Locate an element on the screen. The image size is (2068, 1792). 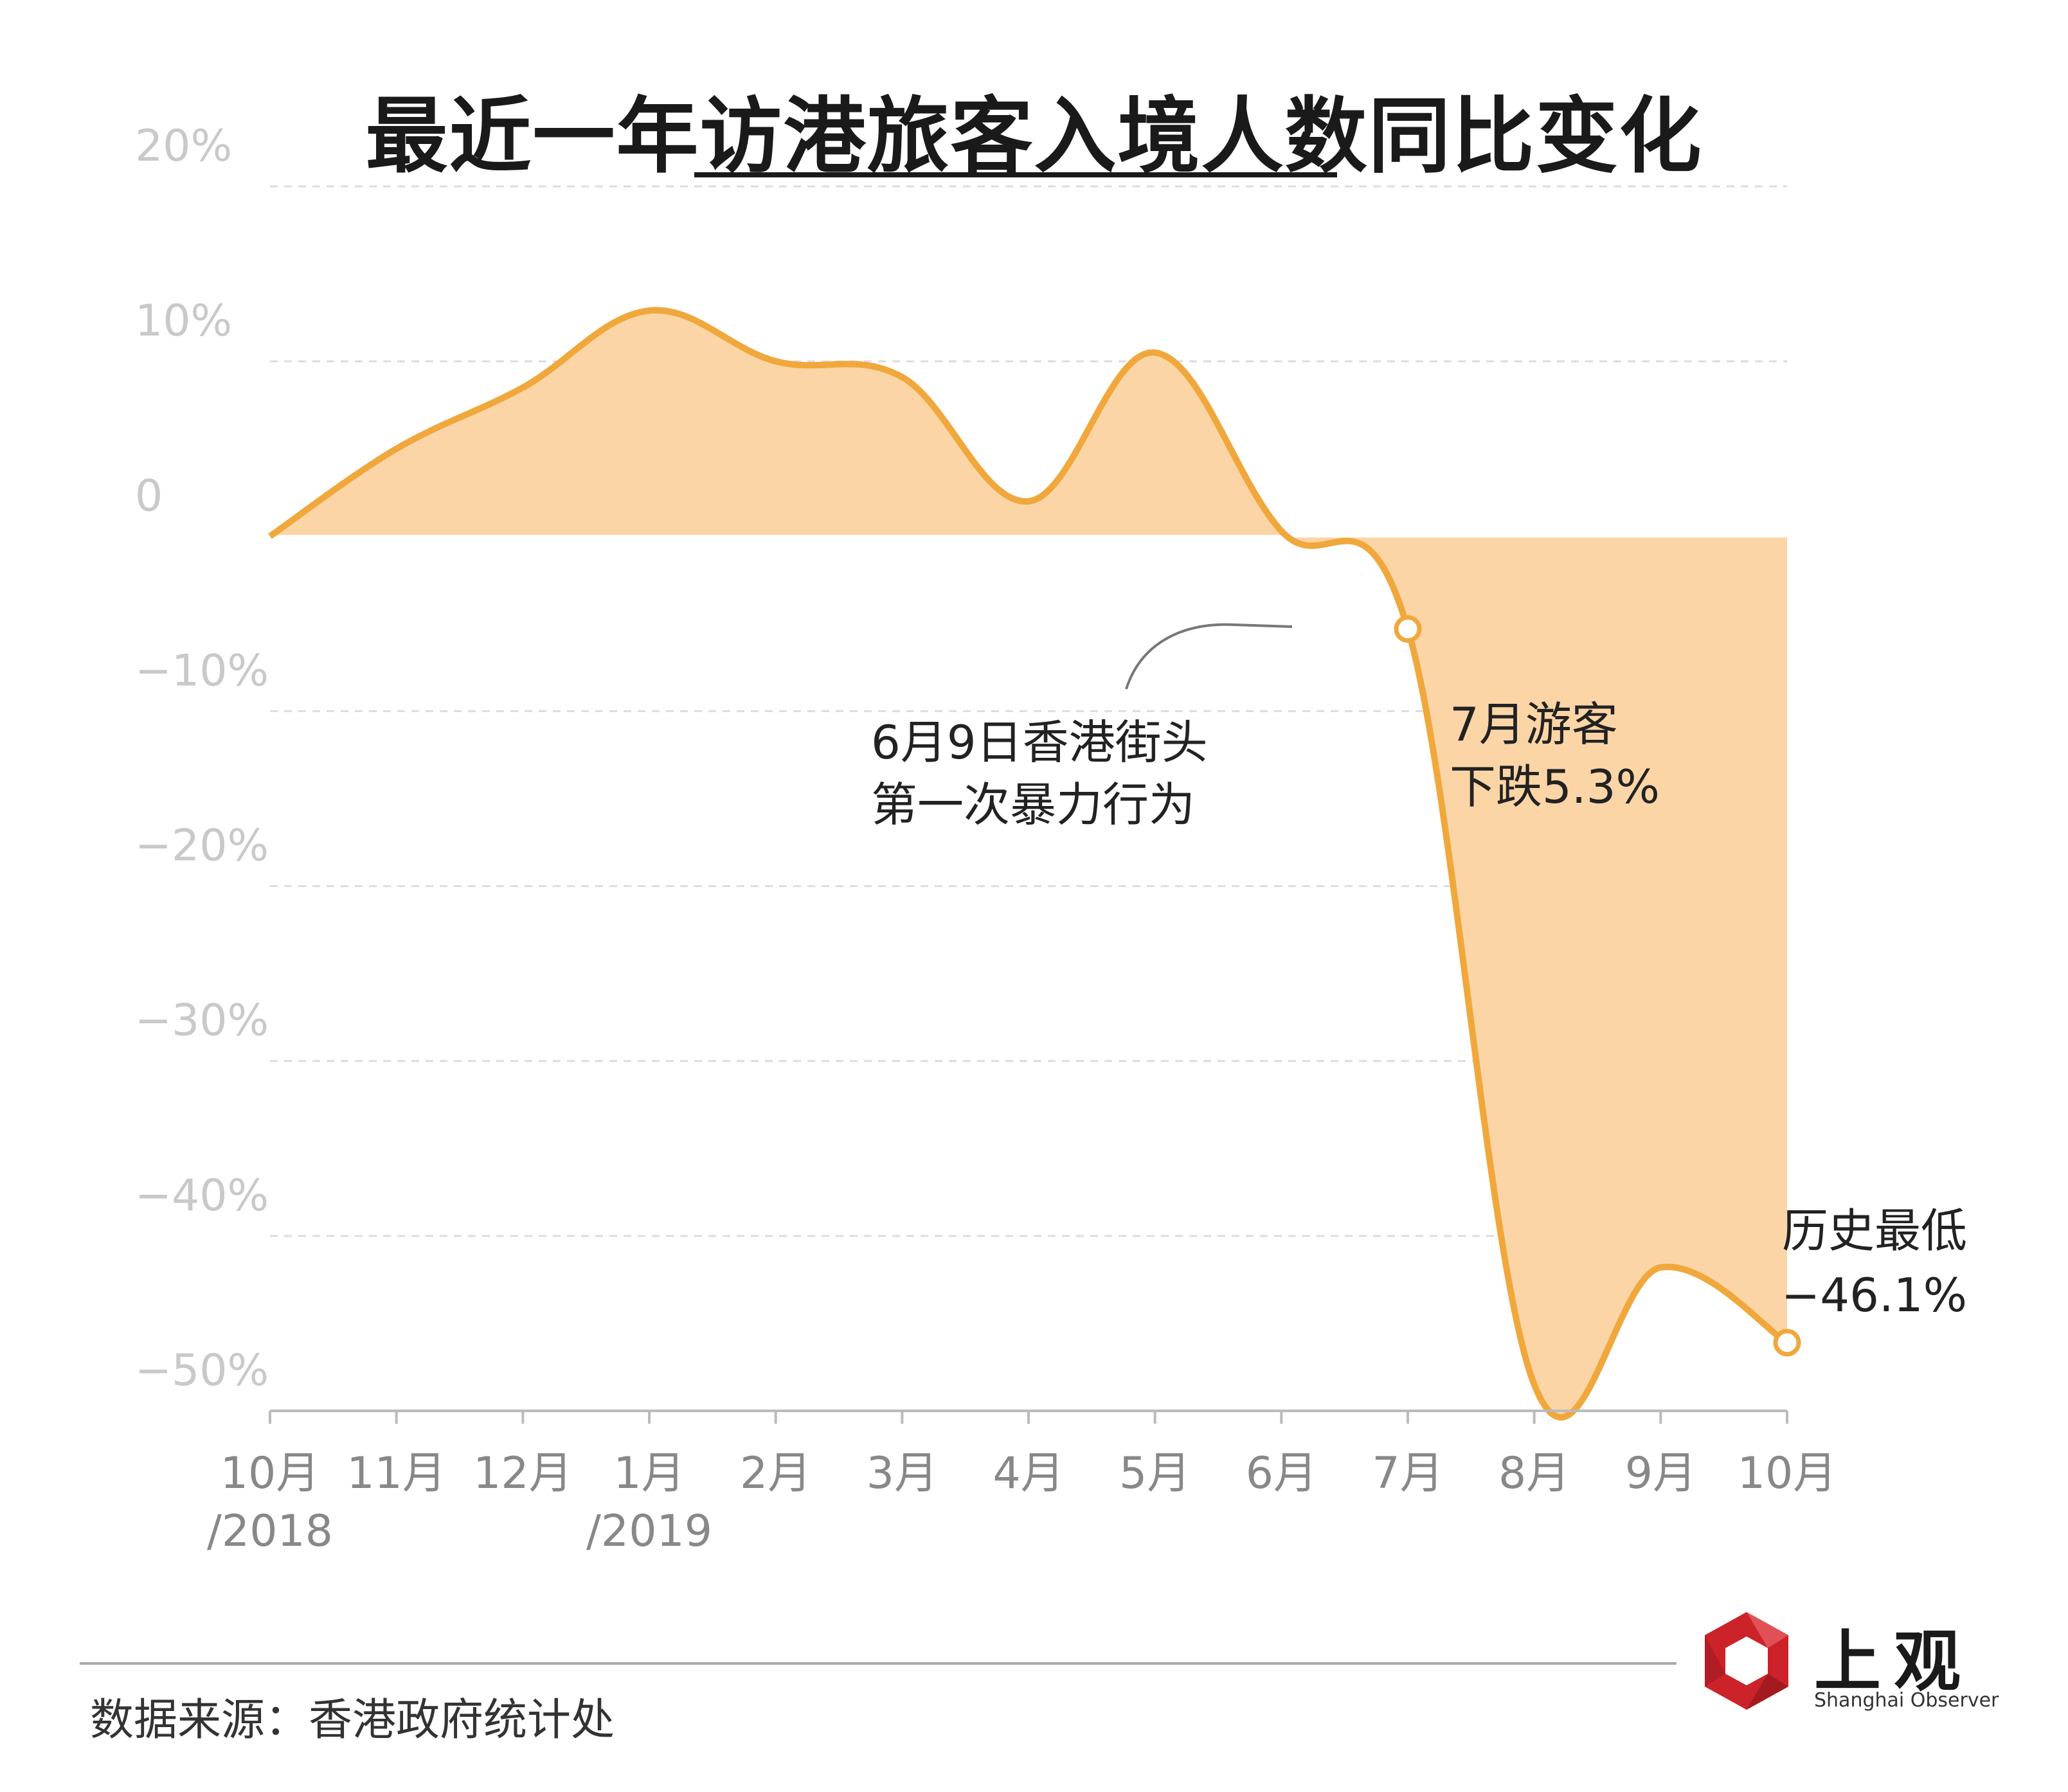
x-tick-label: 3月 is located at coordinates (902, 1473).